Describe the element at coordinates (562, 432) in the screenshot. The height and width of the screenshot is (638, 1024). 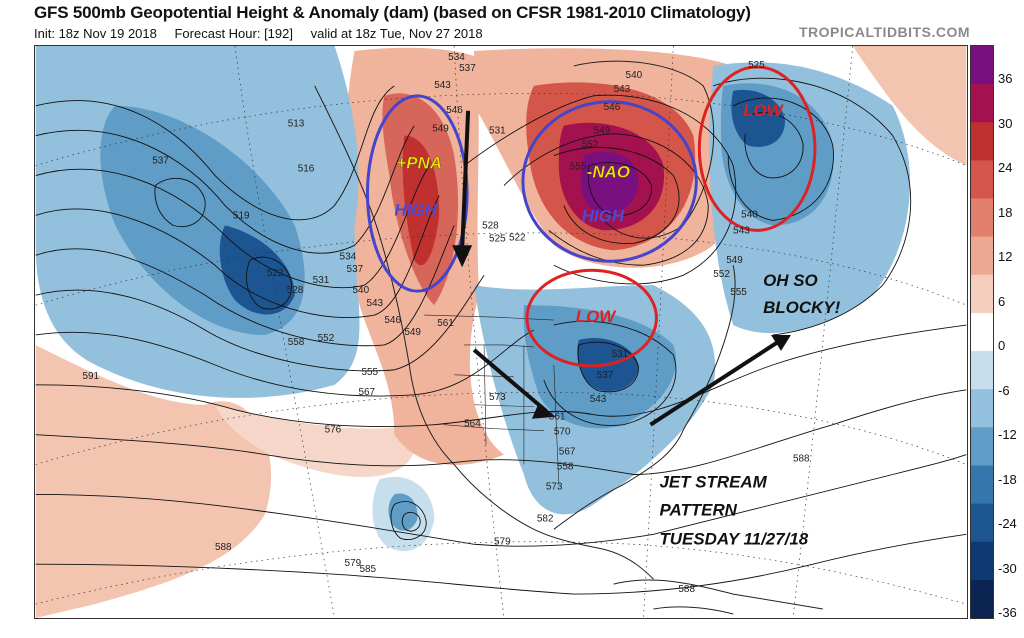
I see `contour-label: 570` at that location.